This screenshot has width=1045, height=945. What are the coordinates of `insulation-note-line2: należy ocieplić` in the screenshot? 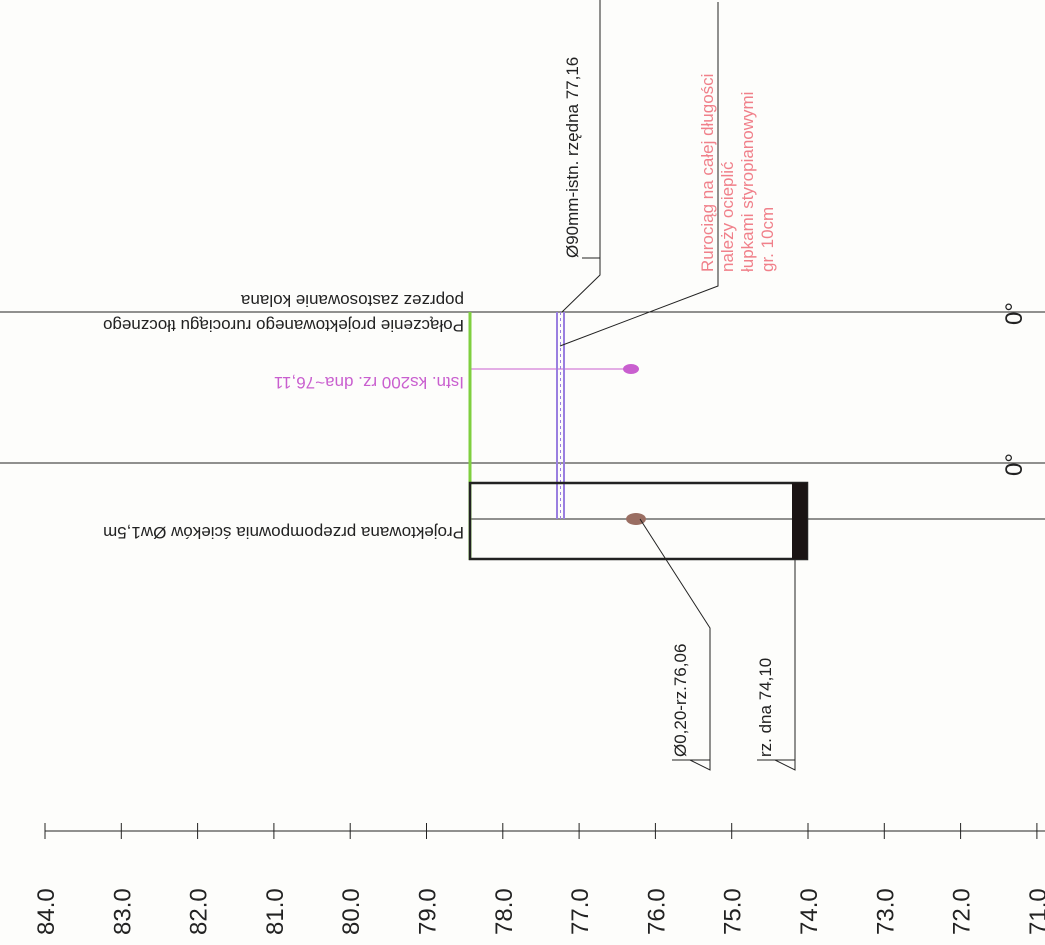 It's located at (727, 216).